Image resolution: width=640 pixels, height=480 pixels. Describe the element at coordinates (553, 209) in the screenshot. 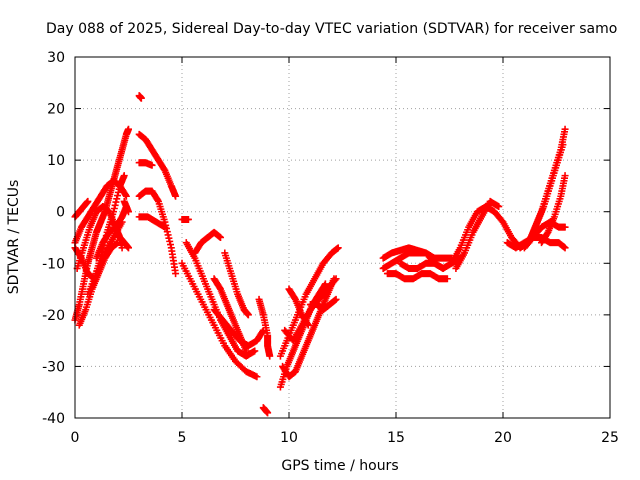

I see `series-arc-ao` at that location.